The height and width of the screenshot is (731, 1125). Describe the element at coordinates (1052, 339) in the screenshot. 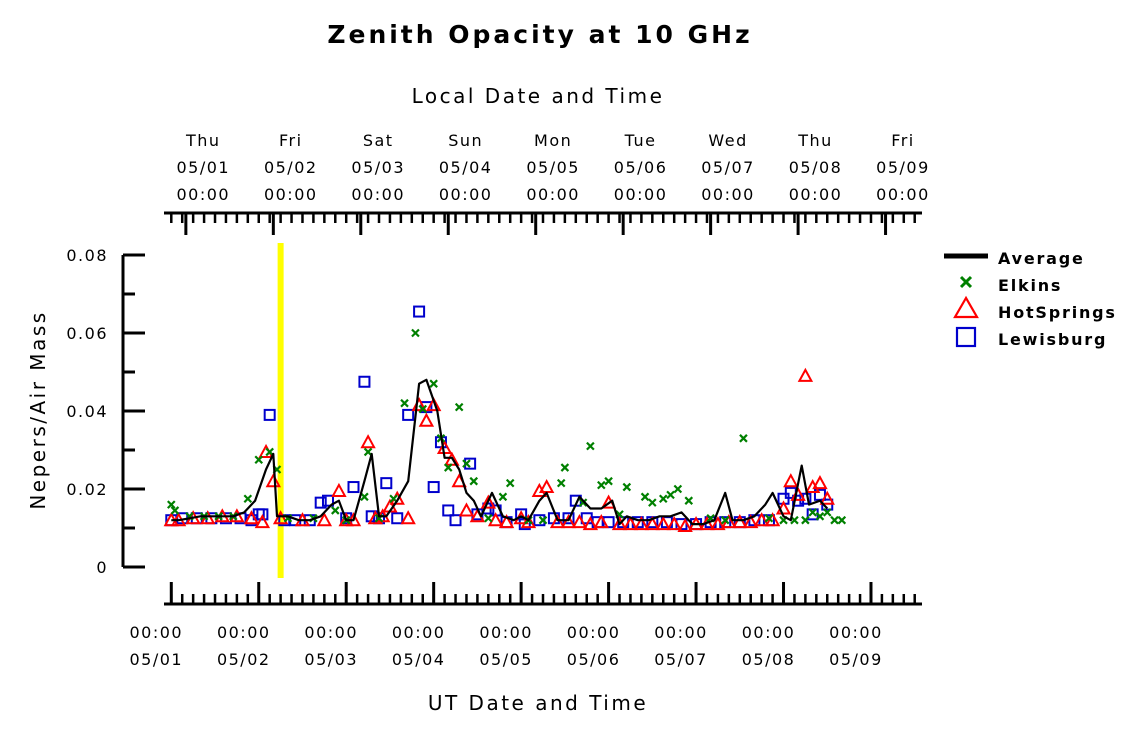

I see `legend-label: Lewisburg` at that location.